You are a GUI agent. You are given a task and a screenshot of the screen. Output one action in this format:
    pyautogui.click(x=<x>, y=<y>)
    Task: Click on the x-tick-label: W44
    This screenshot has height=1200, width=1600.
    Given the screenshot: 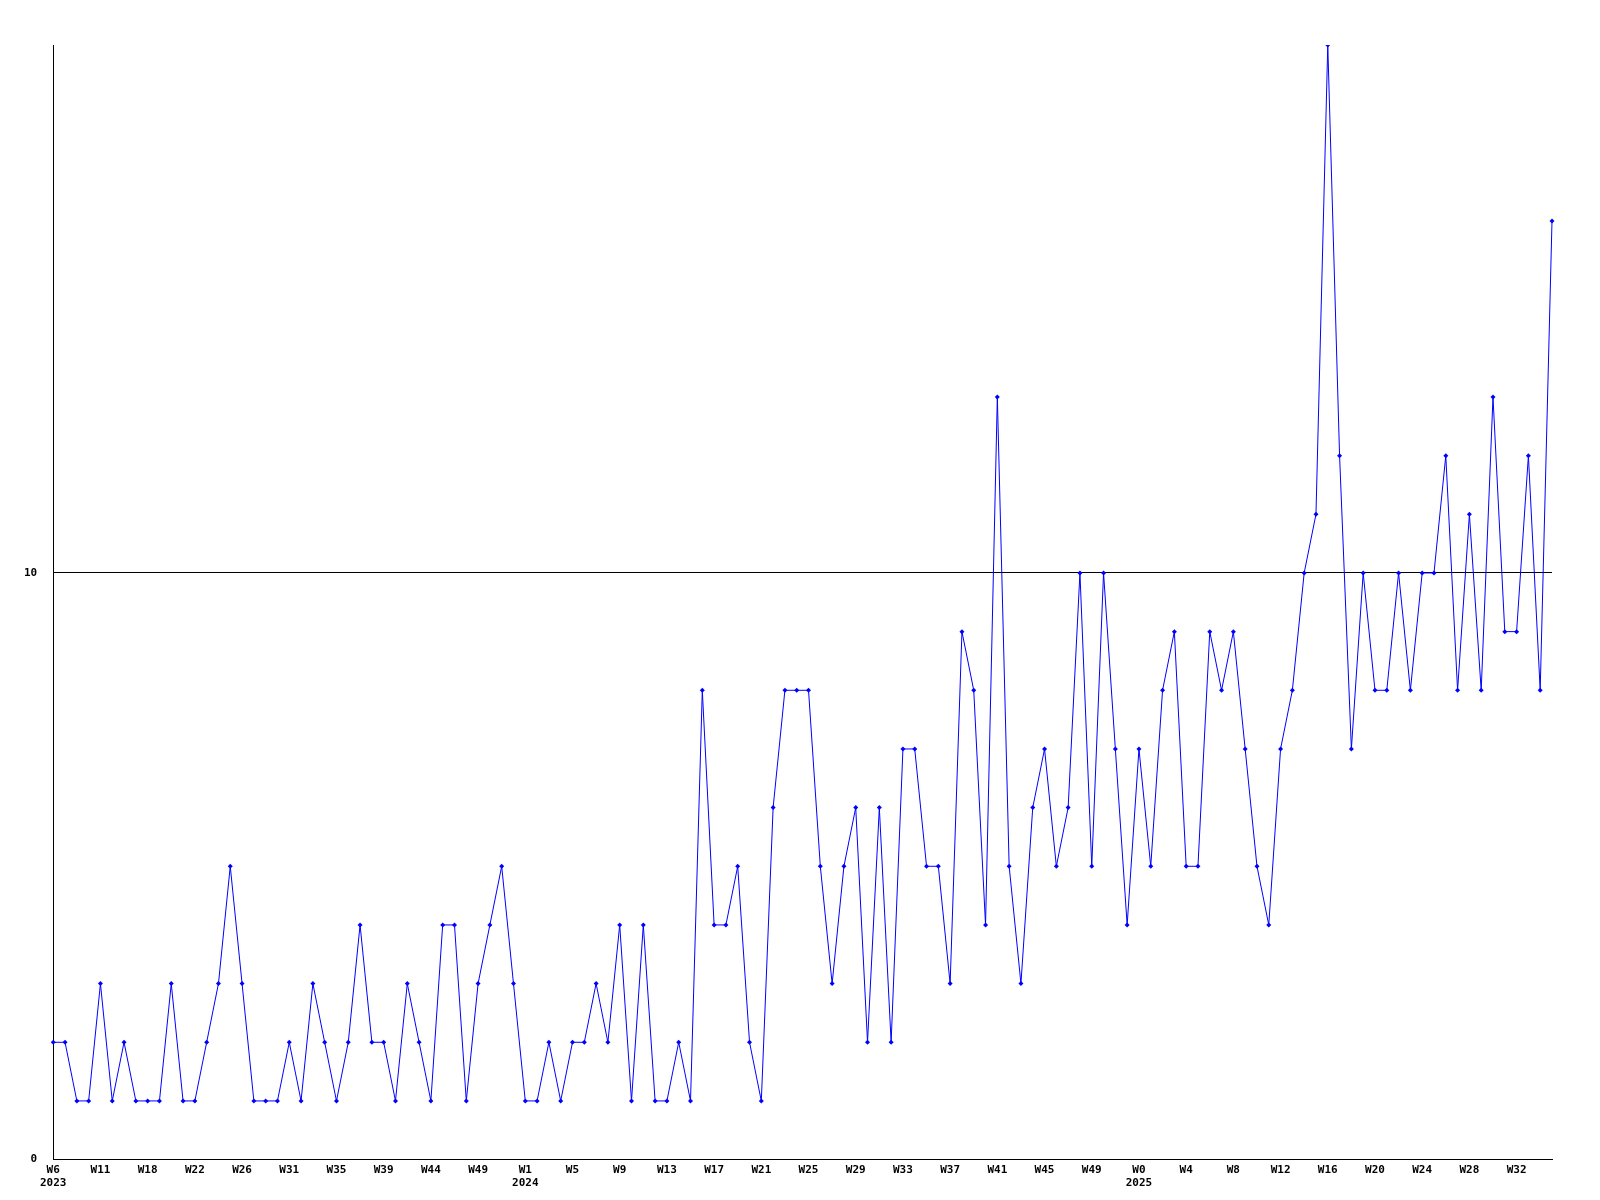 What is the action you would take?
    pyautogui.click(x=431, y=1170)
    